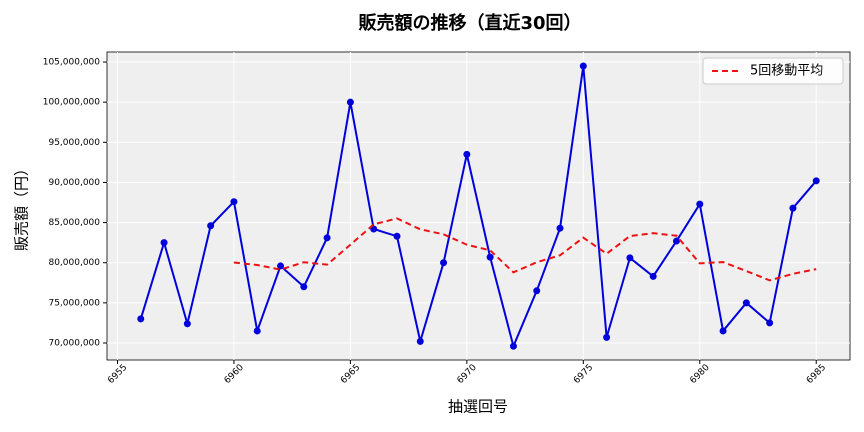 Image resolution: width=864 pixels, height=432 pixels. Describe the element at coordinates (478, 407) in the screenshot. I see `x-axis-label: 抽選回号` at that location.